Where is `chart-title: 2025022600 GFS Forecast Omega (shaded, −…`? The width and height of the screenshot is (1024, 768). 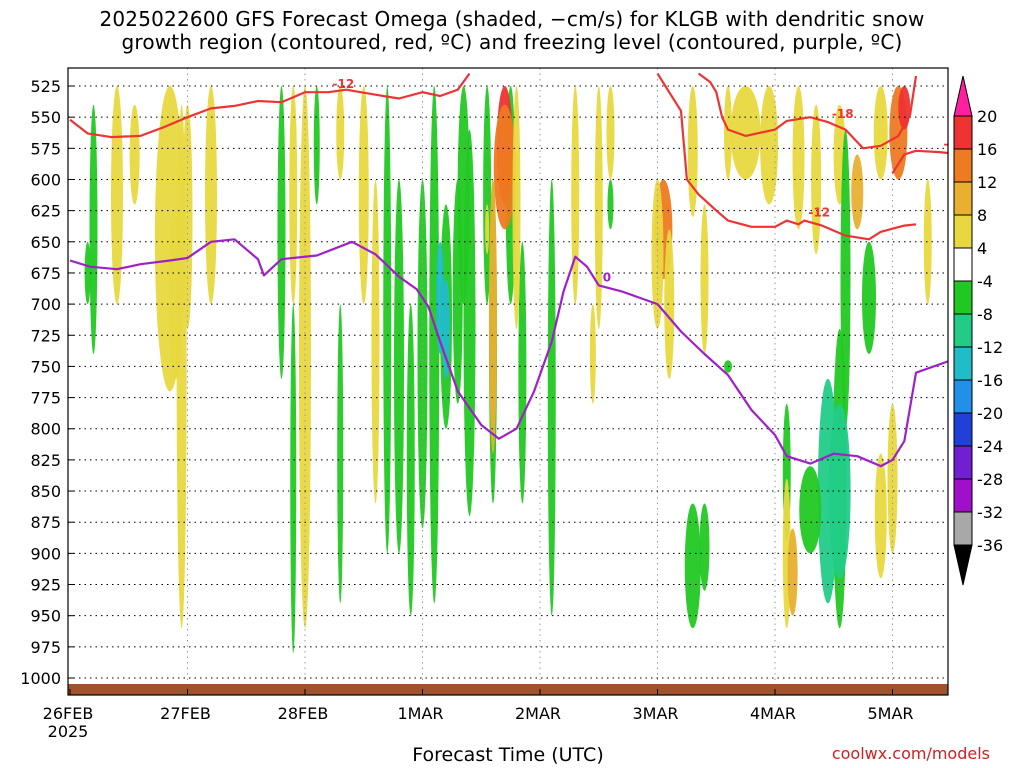
chart-title: 2025022600 GFS Forecast Omega (shaded, −… is located at coordinates (512, 31).